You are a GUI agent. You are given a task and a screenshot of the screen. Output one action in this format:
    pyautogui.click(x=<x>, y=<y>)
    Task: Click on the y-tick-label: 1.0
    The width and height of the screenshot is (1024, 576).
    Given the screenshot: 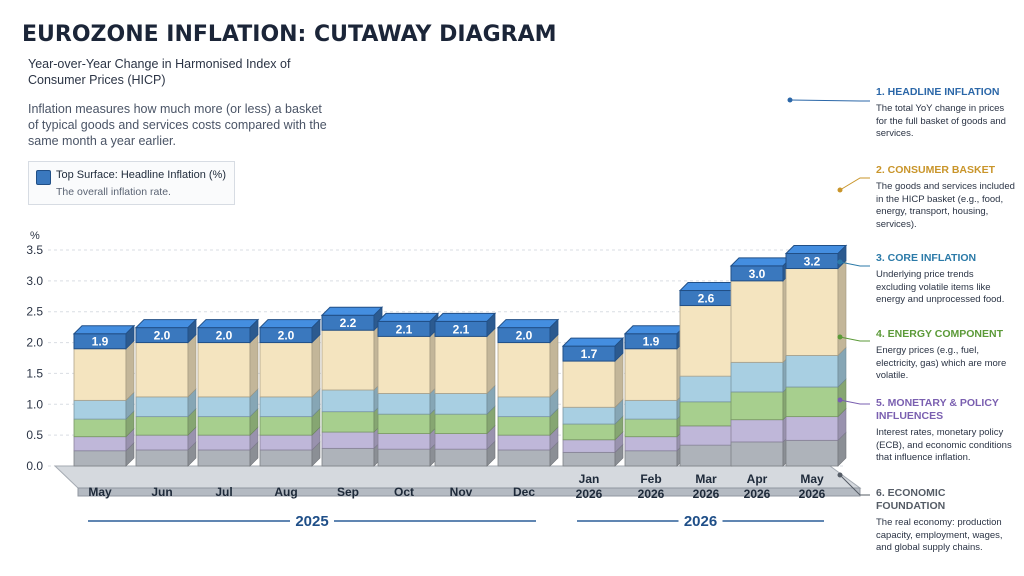 What is the action you would take?
    pyautogui.click(x=34, y=404)
    